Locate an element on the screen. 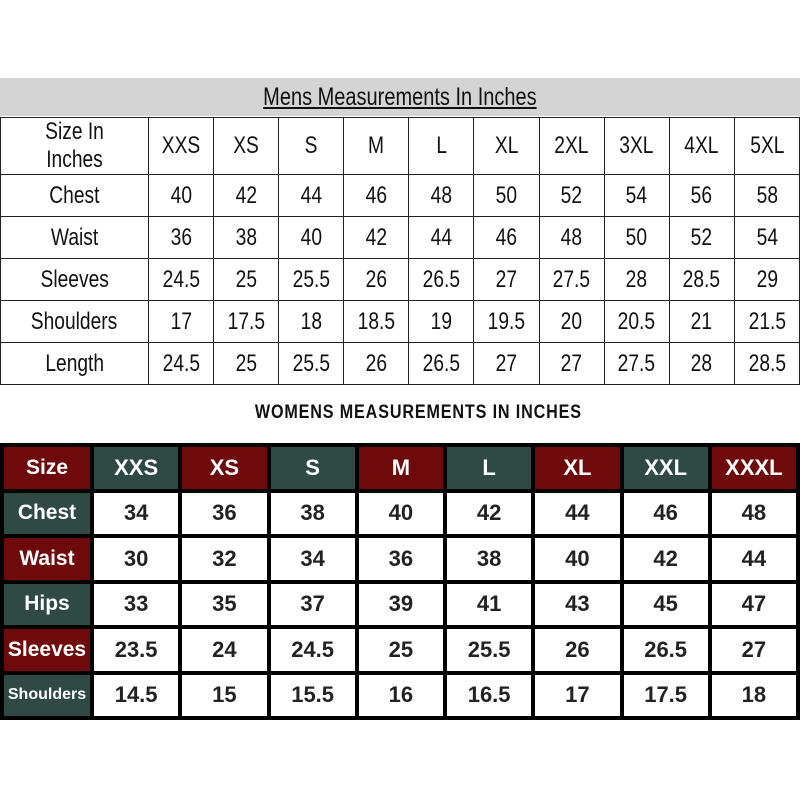 The image size is (800, 800). table-row: Shoulders 14.5 15 15.5 16 16.5 17 17.5 18 is located at coordinates (400, 695).